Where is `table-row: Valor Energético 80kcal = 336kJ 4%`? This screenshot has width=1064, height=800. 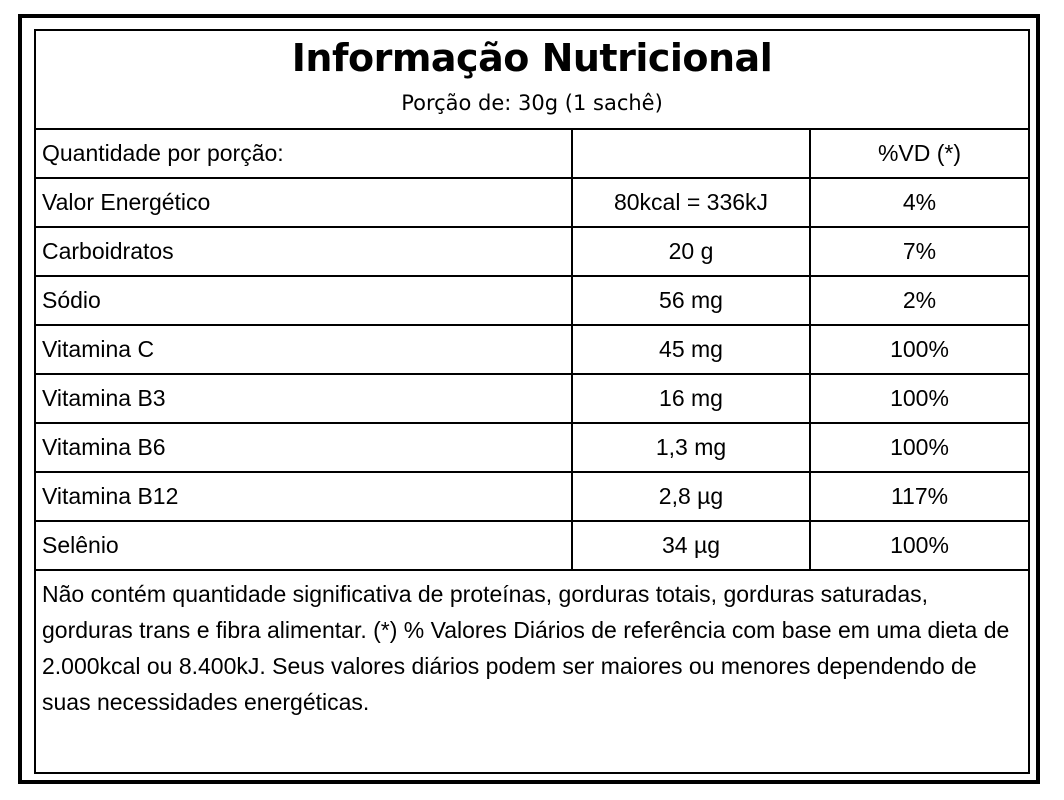 table-row: Valor Energético 80kcal = 336kJ 4% is located at coordinates (532, 203).